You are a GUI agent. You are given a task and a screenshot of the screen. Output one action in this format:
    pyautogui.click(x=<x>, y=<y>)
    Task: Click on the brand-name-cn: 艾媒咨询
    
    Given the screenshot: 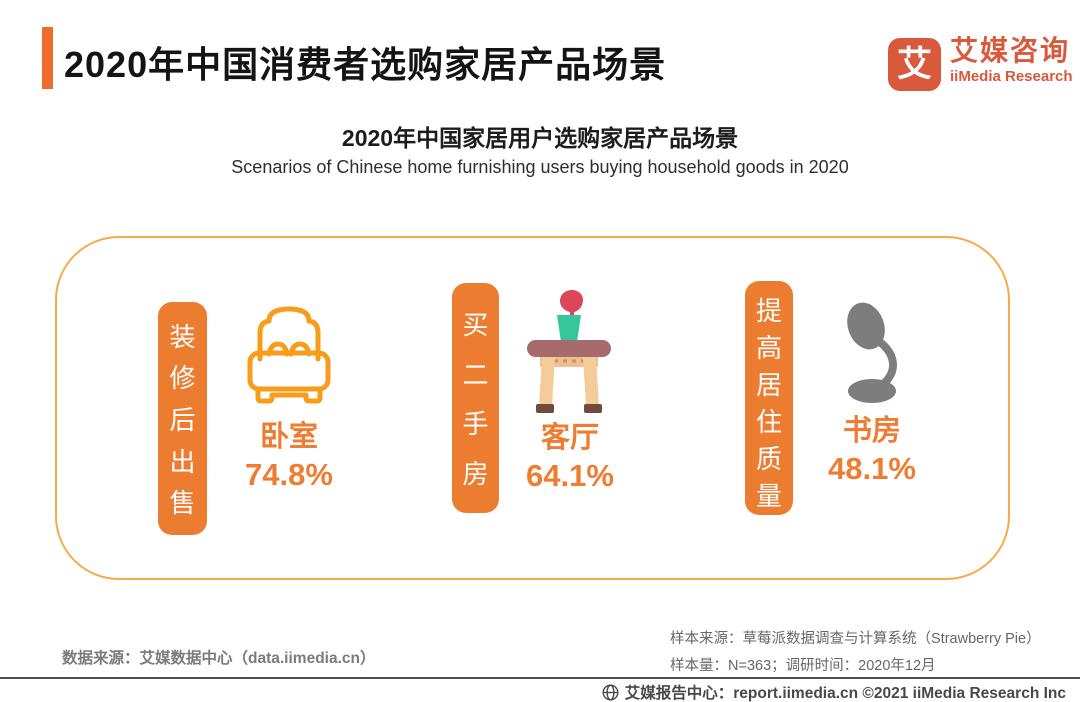 What is the action you would take?
    pyautogui.click(x=1010, y=50)
    